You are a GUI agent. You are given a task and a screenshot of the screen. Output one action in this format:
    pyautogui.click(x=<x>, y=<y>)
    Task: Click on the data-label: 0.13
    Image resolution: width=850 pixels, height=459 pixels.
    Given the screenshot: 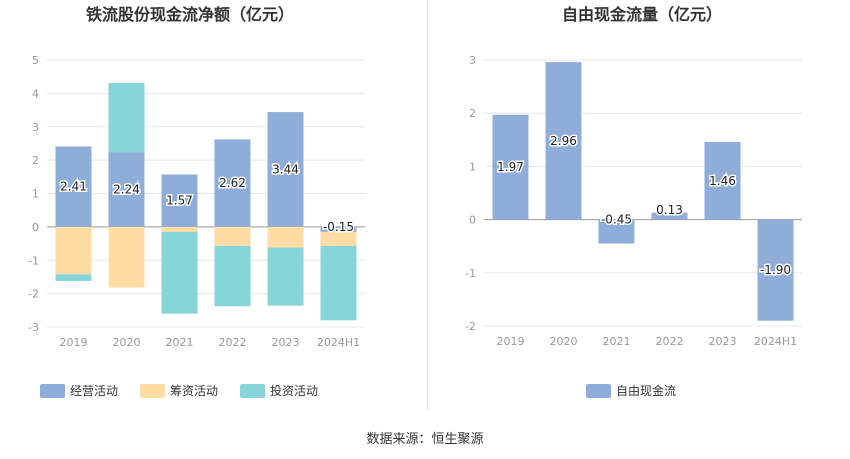 What is the action you would take?
    pyautogui.click(x=669, y=210)
    